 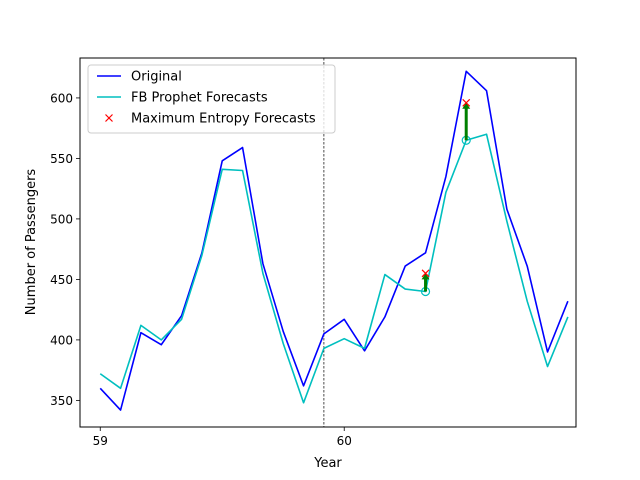 What do you see at coordinates (61, 340) in the screenshot?
I see `y-tick-label-1: 400` at bounding box center [61, 340].